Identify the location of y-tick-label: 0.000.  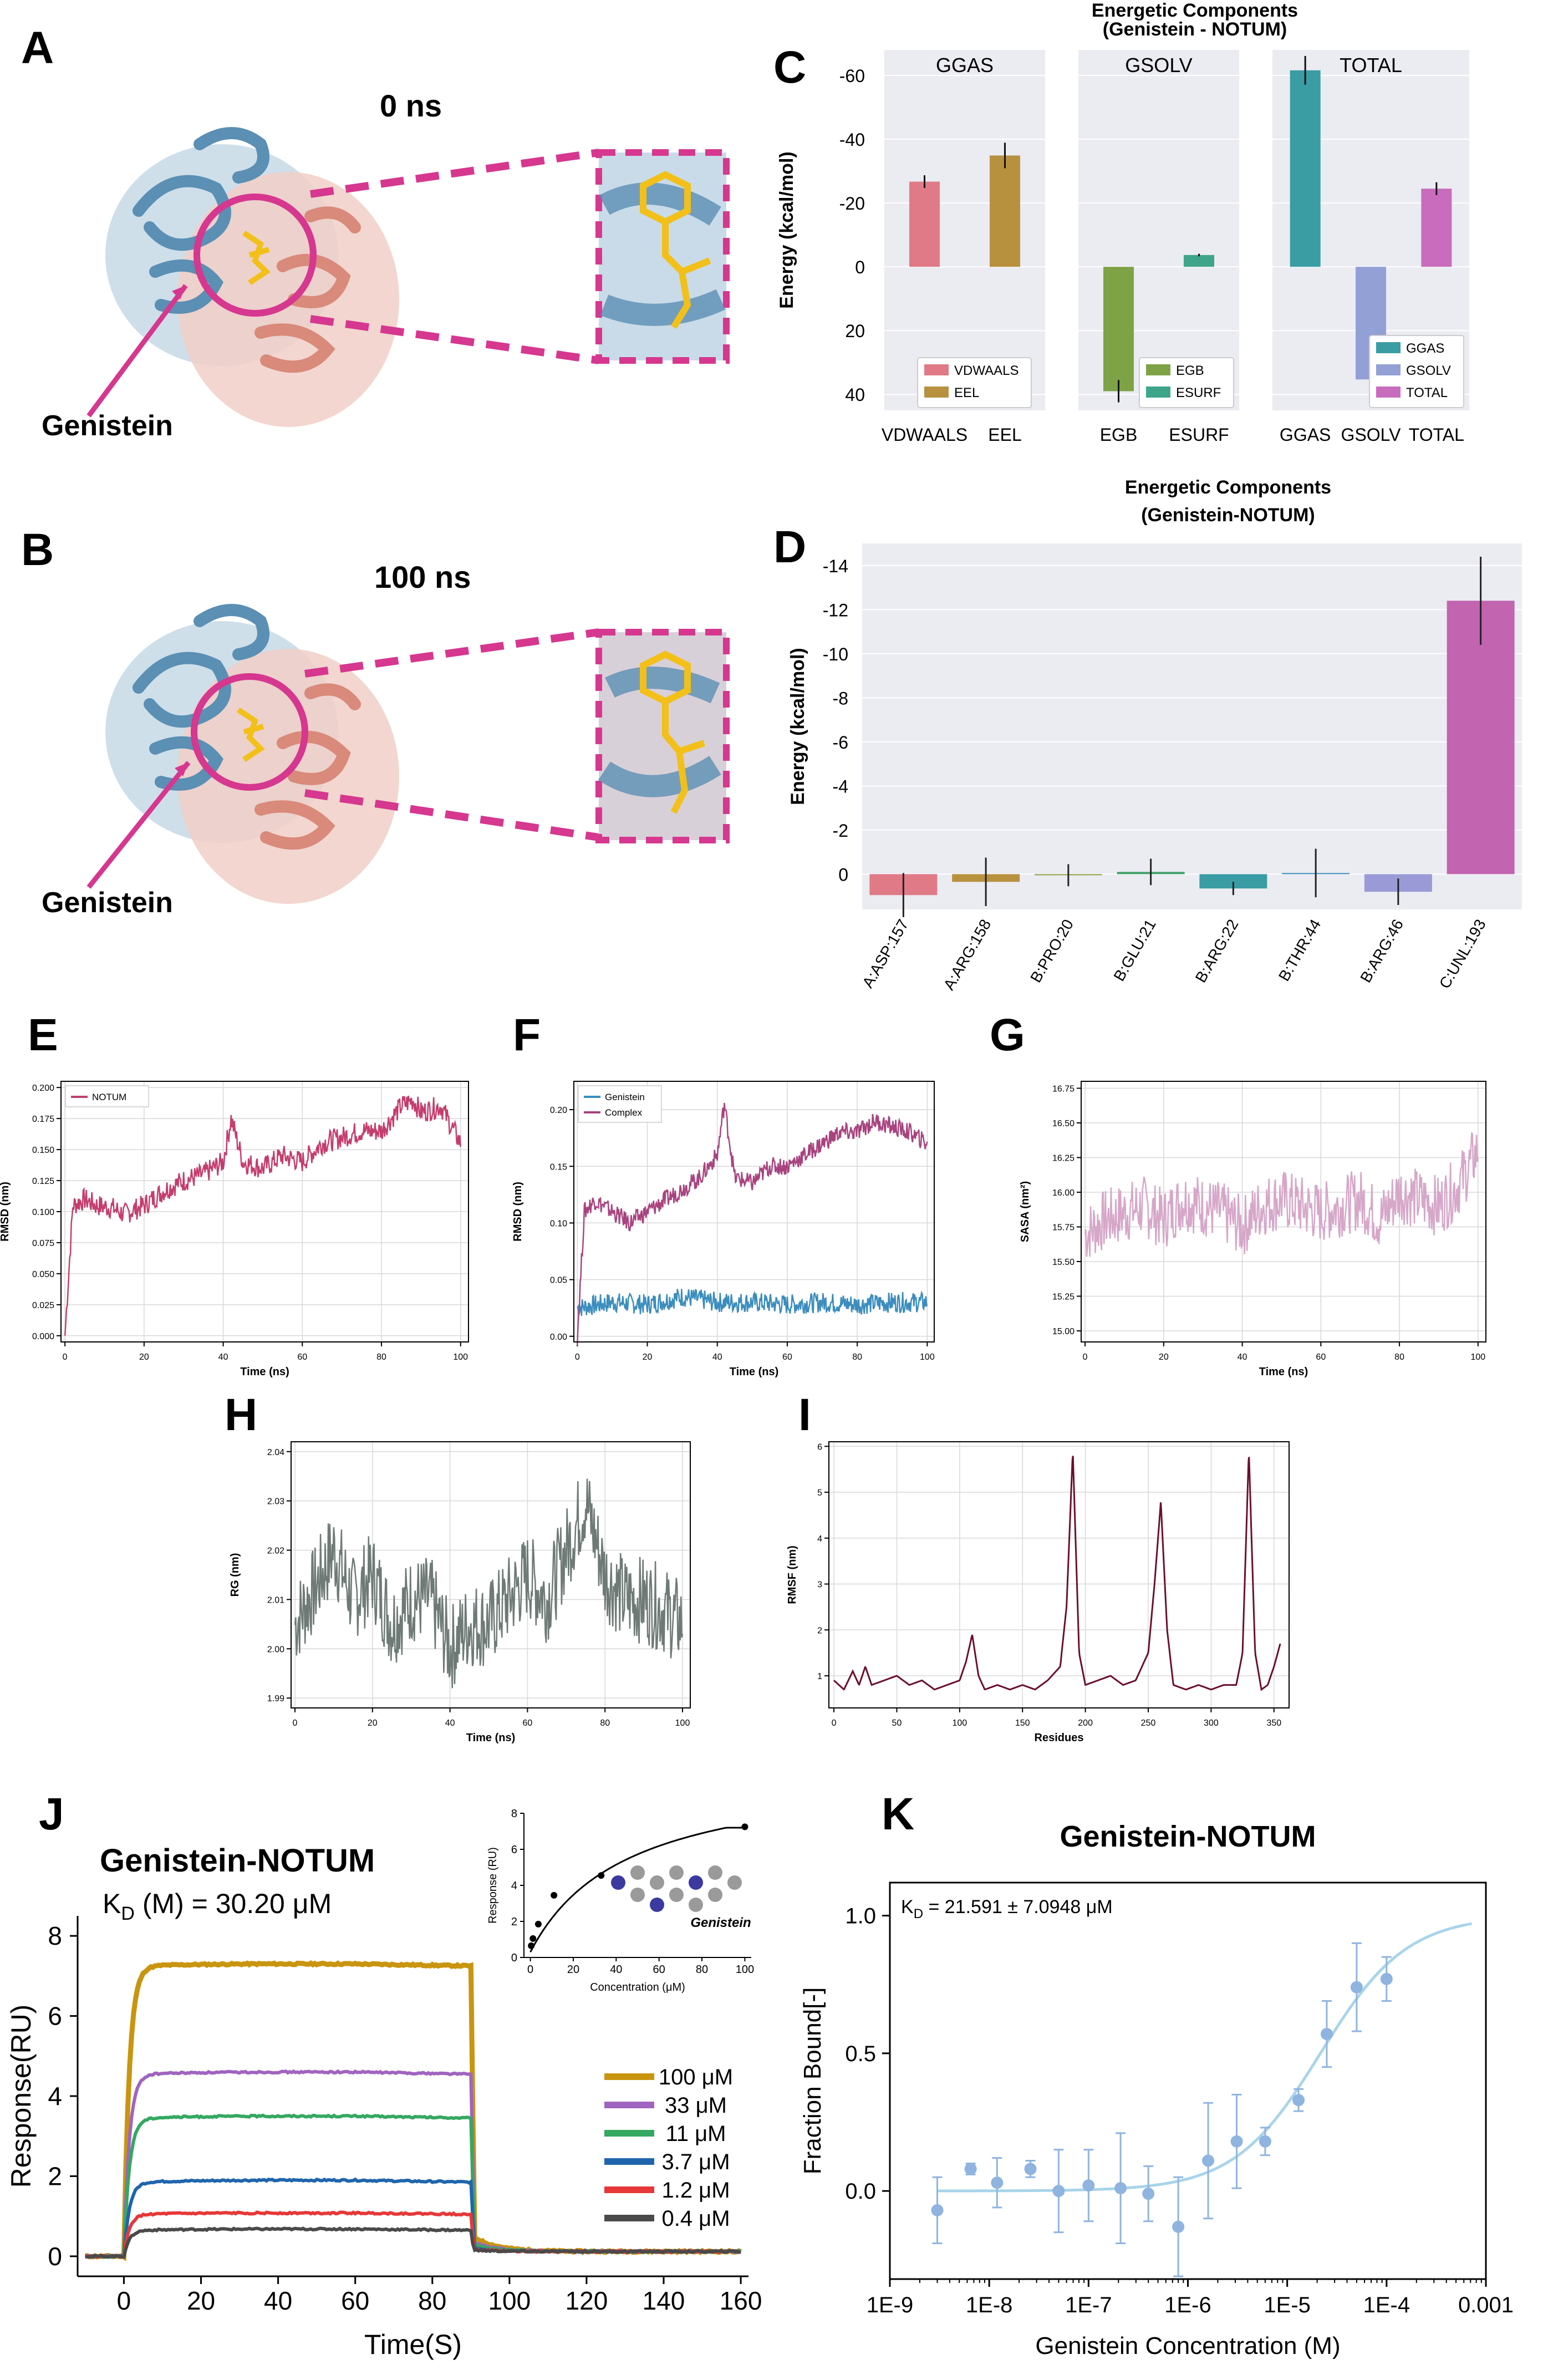
(43, 1336).